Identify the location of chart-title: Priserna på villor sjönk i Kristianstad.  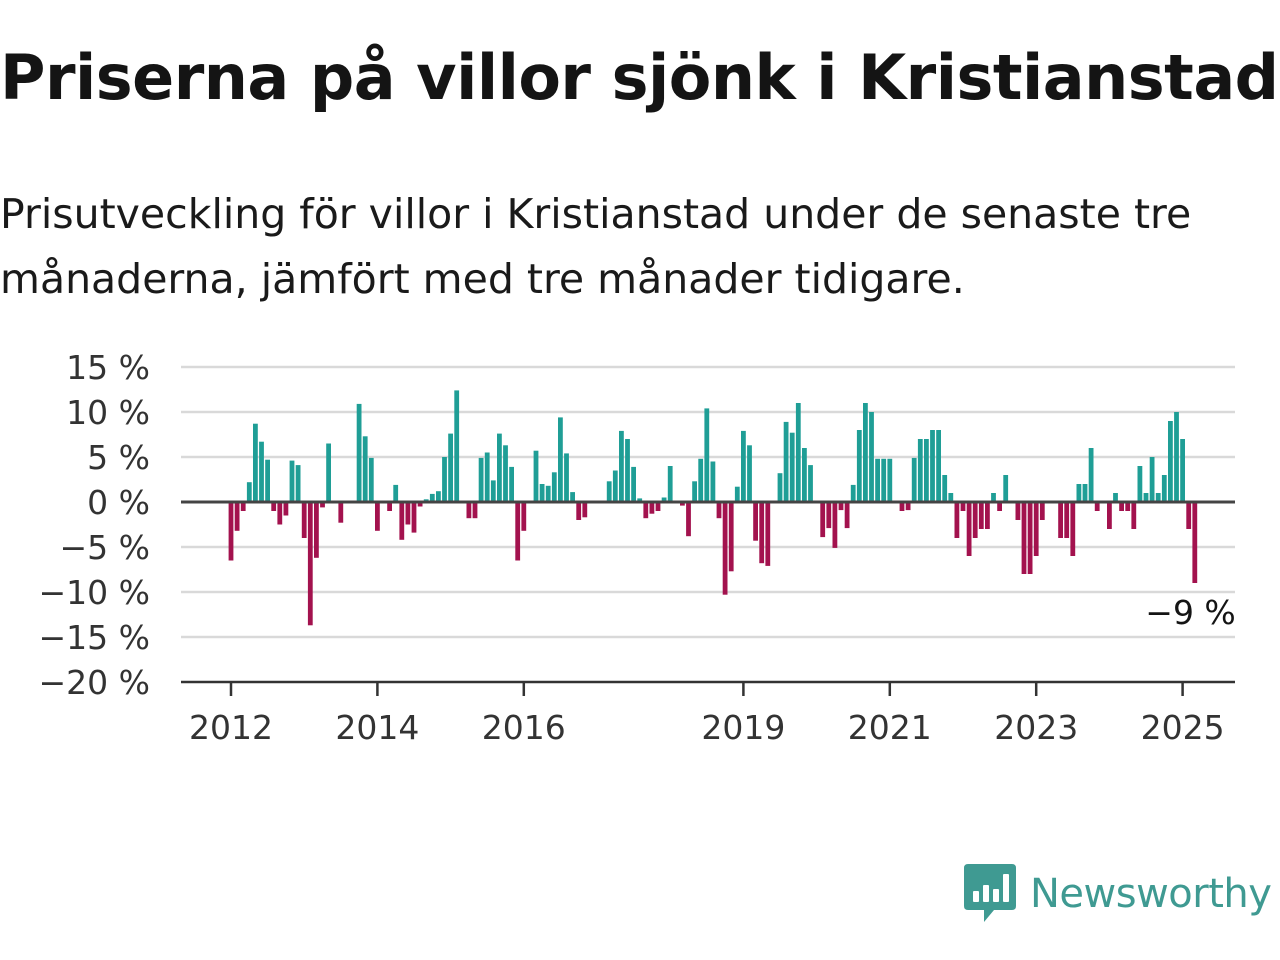
(639, 77).